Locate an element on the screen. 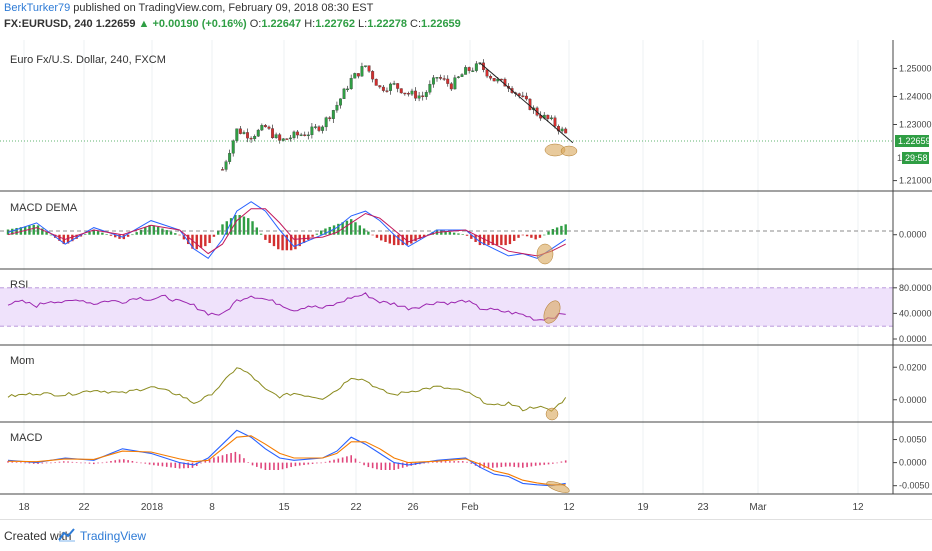 This screenshot has height=551, width=932. price-tick-label: 0.0200 is located at coordinates (913, 367).